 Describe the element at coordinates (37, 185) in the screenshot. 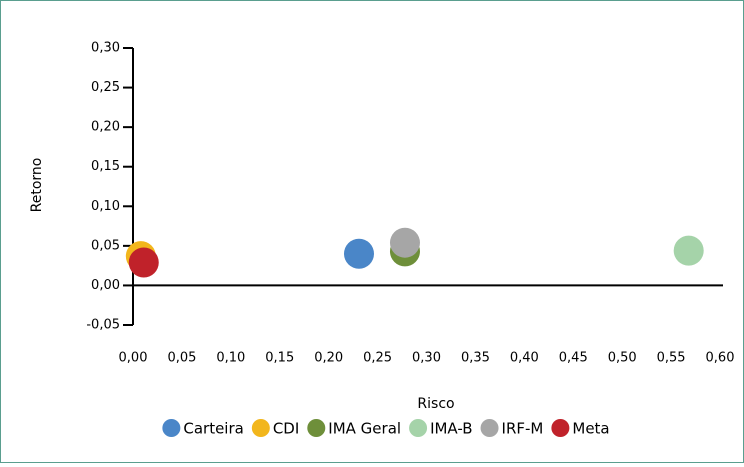

I see `y-axis-title: Retorno` at that location.